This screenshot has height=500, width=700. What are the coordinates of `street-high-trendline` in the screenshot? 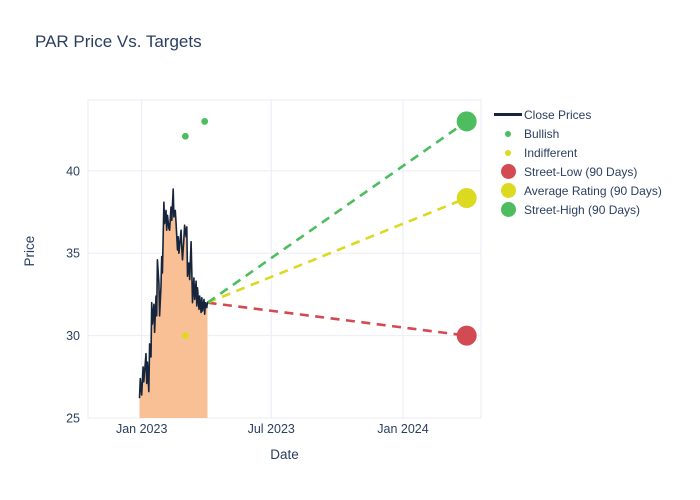 It's located at (337, 212).